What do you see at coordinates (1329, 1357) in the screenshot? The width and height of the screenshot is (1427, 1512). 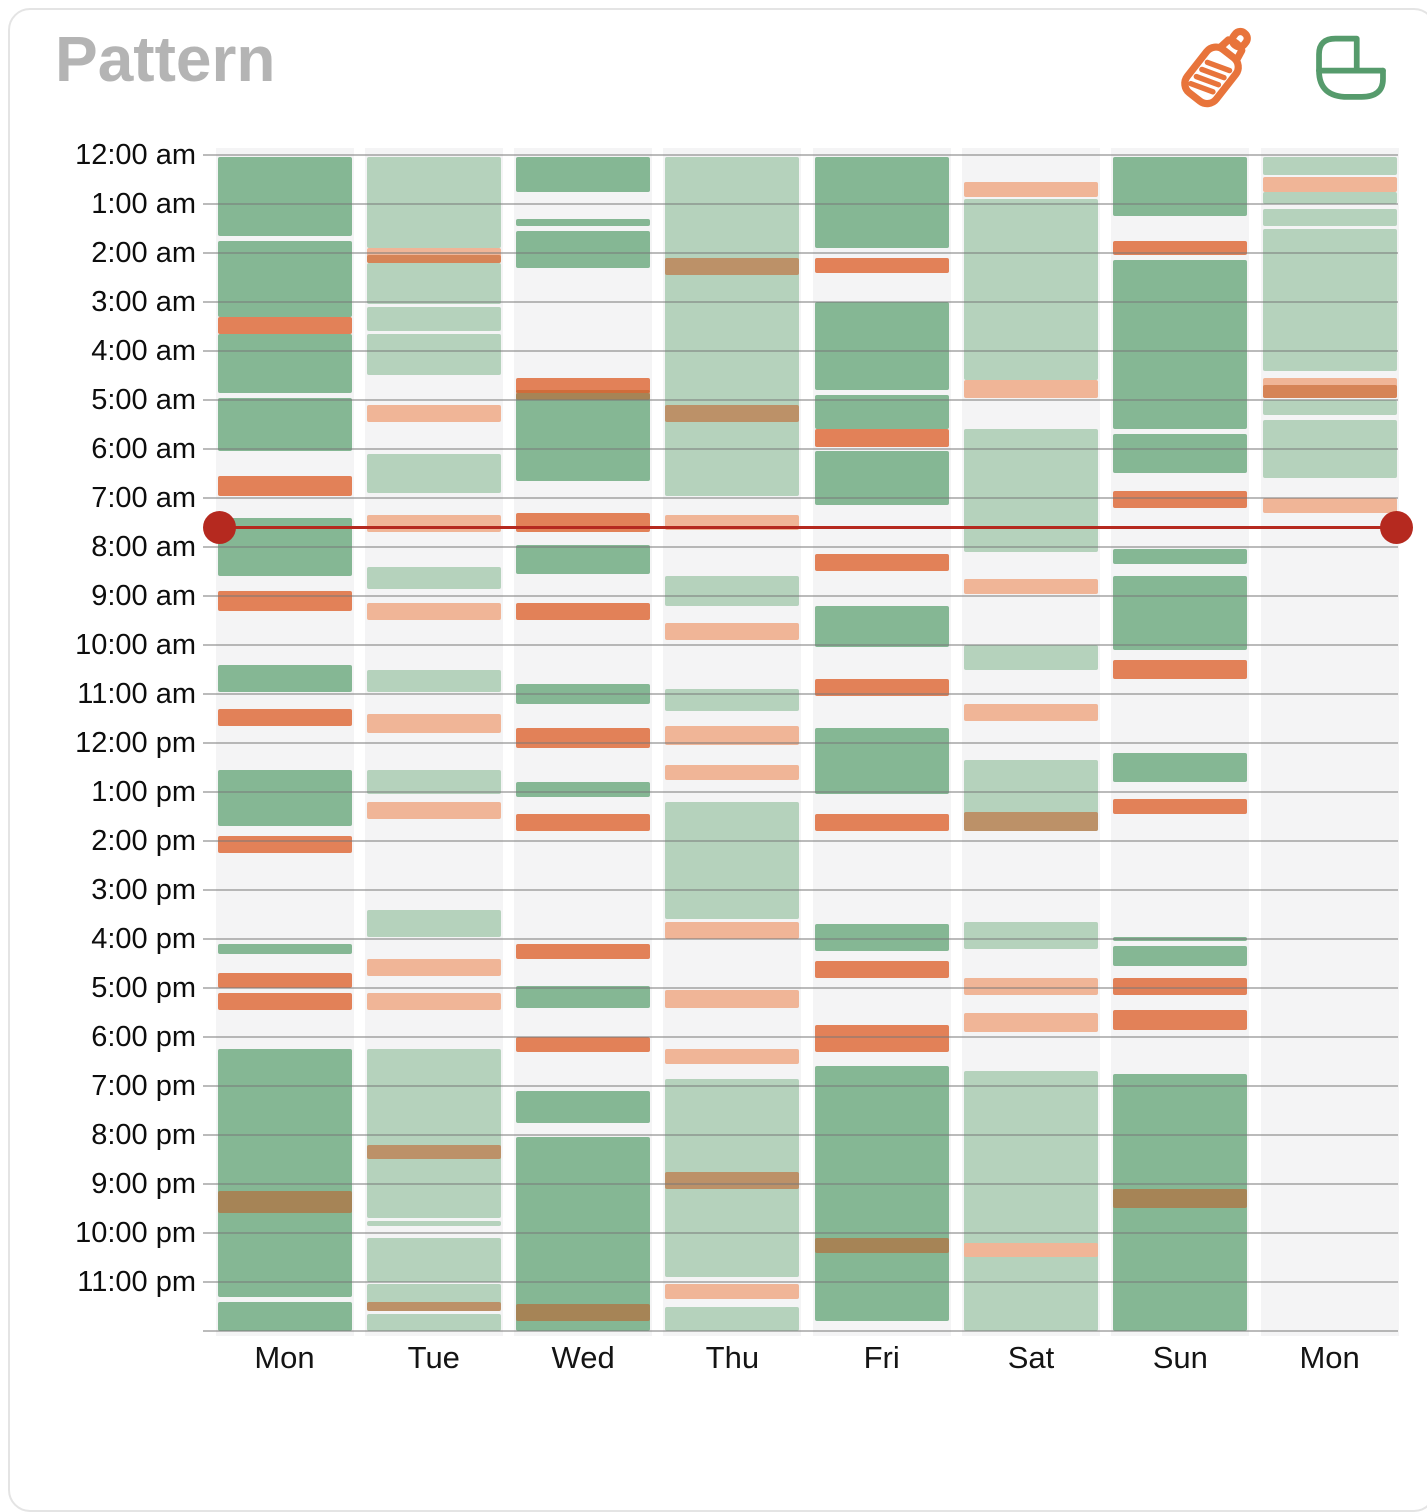 I see `day-label: Mon` at bounding box center [1329, 1357].